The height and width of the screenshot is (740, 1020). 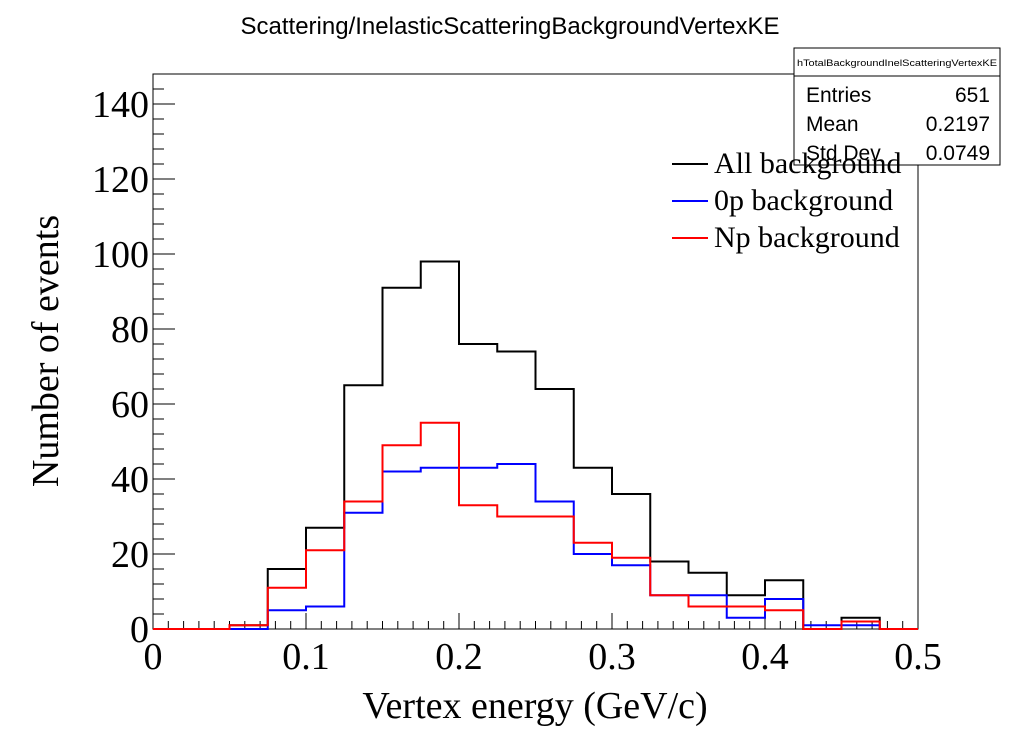 What do you see at coordinates (918, 657) in the screenshot?
I see `x-tick-label-0.5: 0.5` at bounding box center [918, 657].